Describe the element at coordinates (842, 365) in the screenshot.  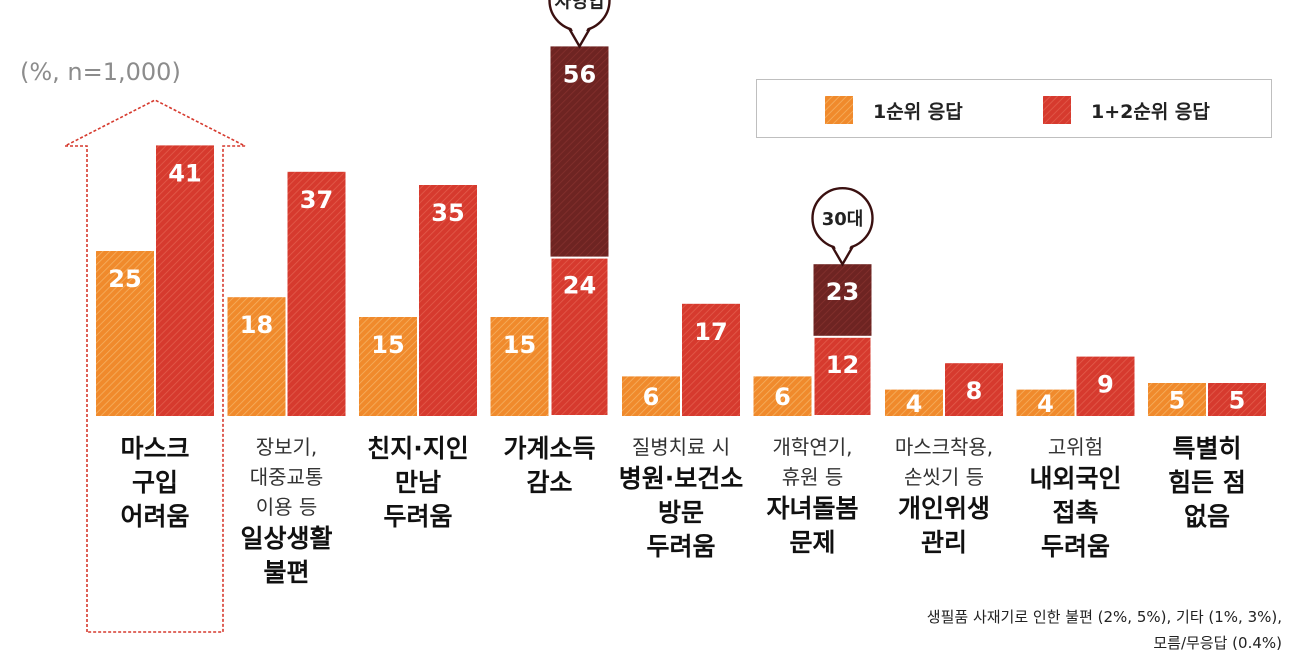
I see `bar-value-label: 12` at that location.